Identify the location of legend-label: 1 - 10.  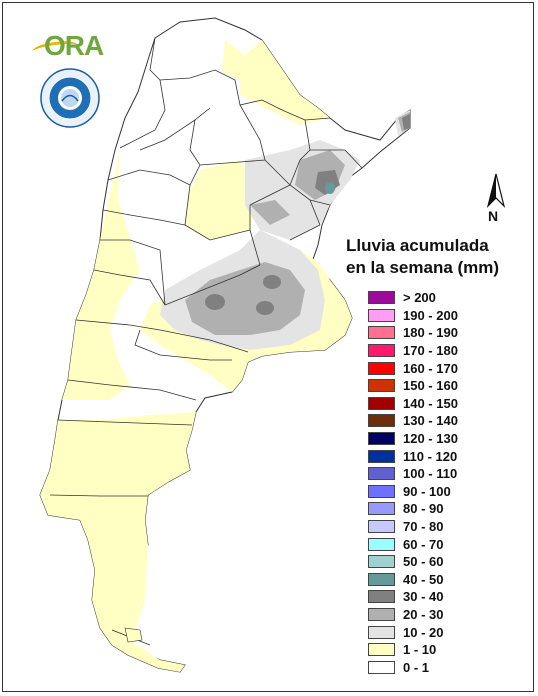
(420, 650).